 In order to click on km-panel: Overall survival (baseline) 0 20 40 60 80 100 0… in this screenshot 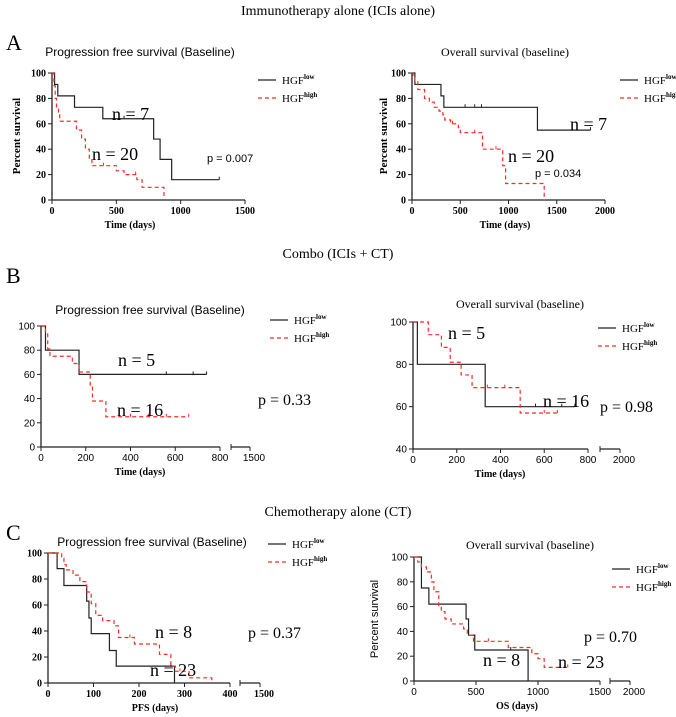, I will do `click(520, 625)`.